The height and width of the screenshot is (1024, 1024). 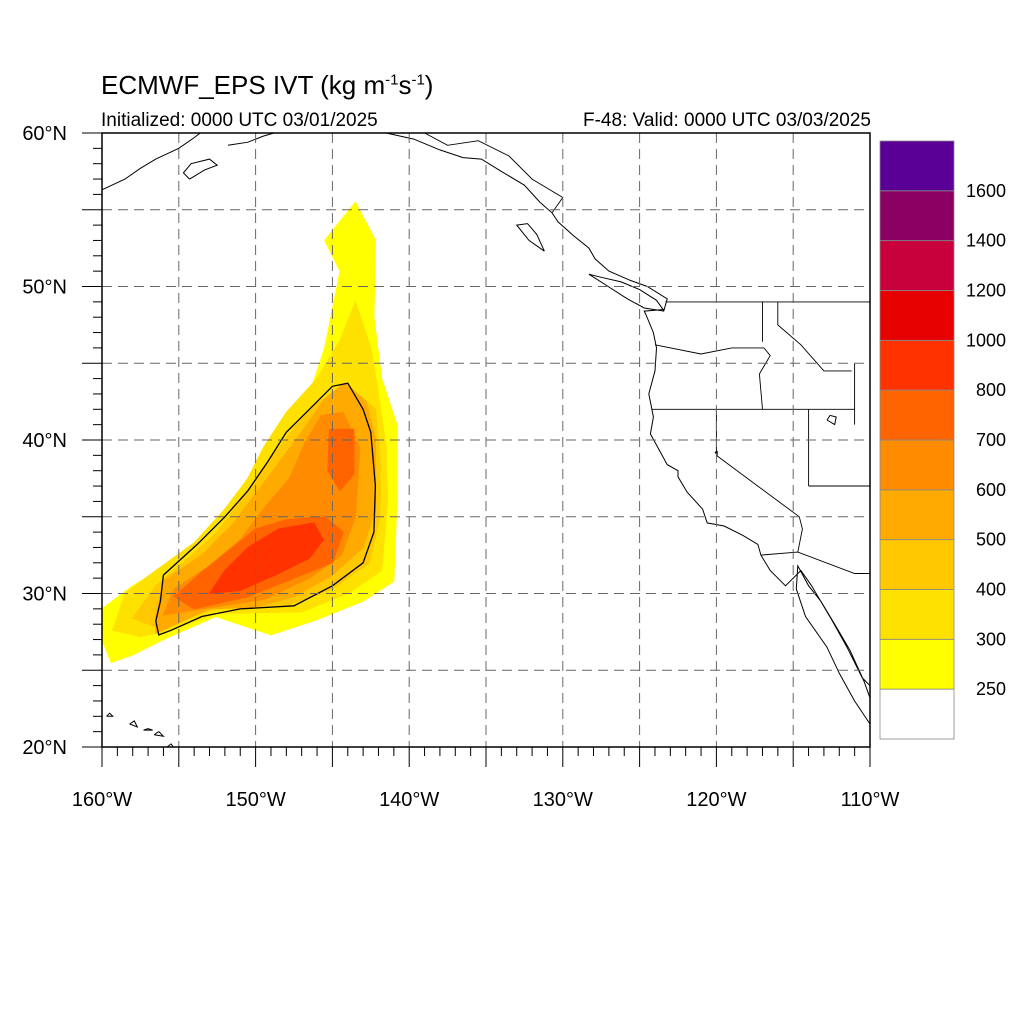 What do you see at coordinates (991, 540) in the screenshot?
I see `colorbar-label: 500` at bounding box center [991, 540].